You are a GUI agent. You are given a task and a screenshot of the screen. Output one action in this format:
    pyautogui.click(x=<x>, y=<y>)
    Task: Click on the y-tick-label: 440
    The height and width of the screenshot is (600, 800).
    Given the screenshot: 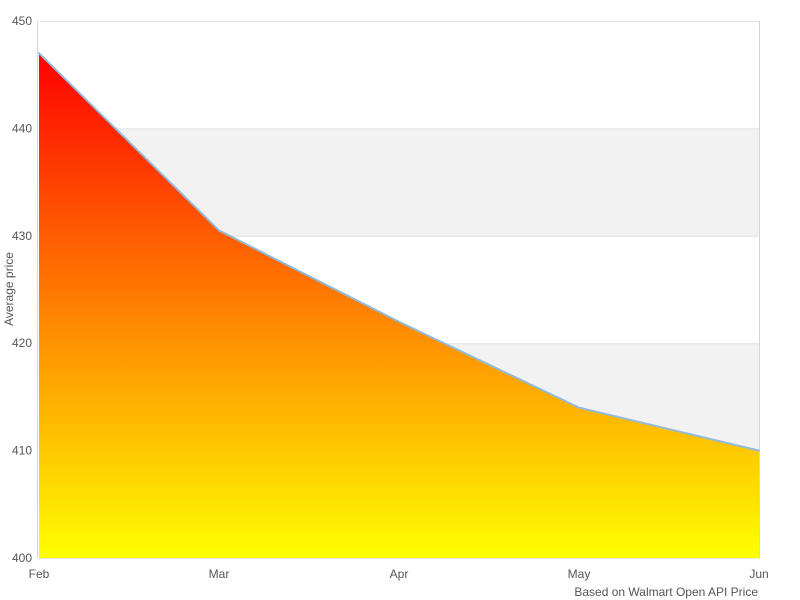 What is the action you would take?
    pyautogui.click(x=22, y=128)
    